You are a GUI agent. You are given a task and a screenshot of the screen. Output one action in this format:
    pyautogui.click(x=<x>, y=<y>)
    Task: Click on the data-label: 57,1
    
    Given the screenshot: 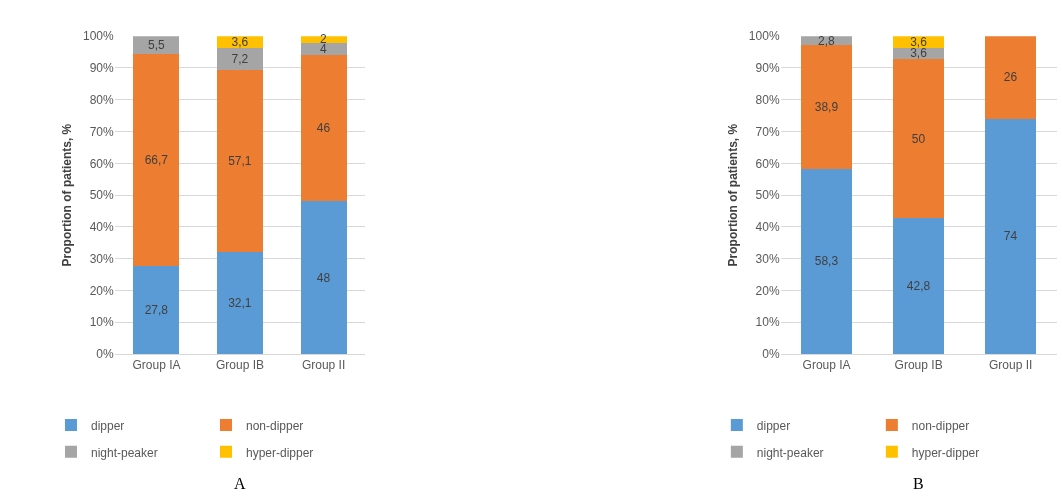 What is the action you would take?
    pyautogui.click(x=240, y=161)
    